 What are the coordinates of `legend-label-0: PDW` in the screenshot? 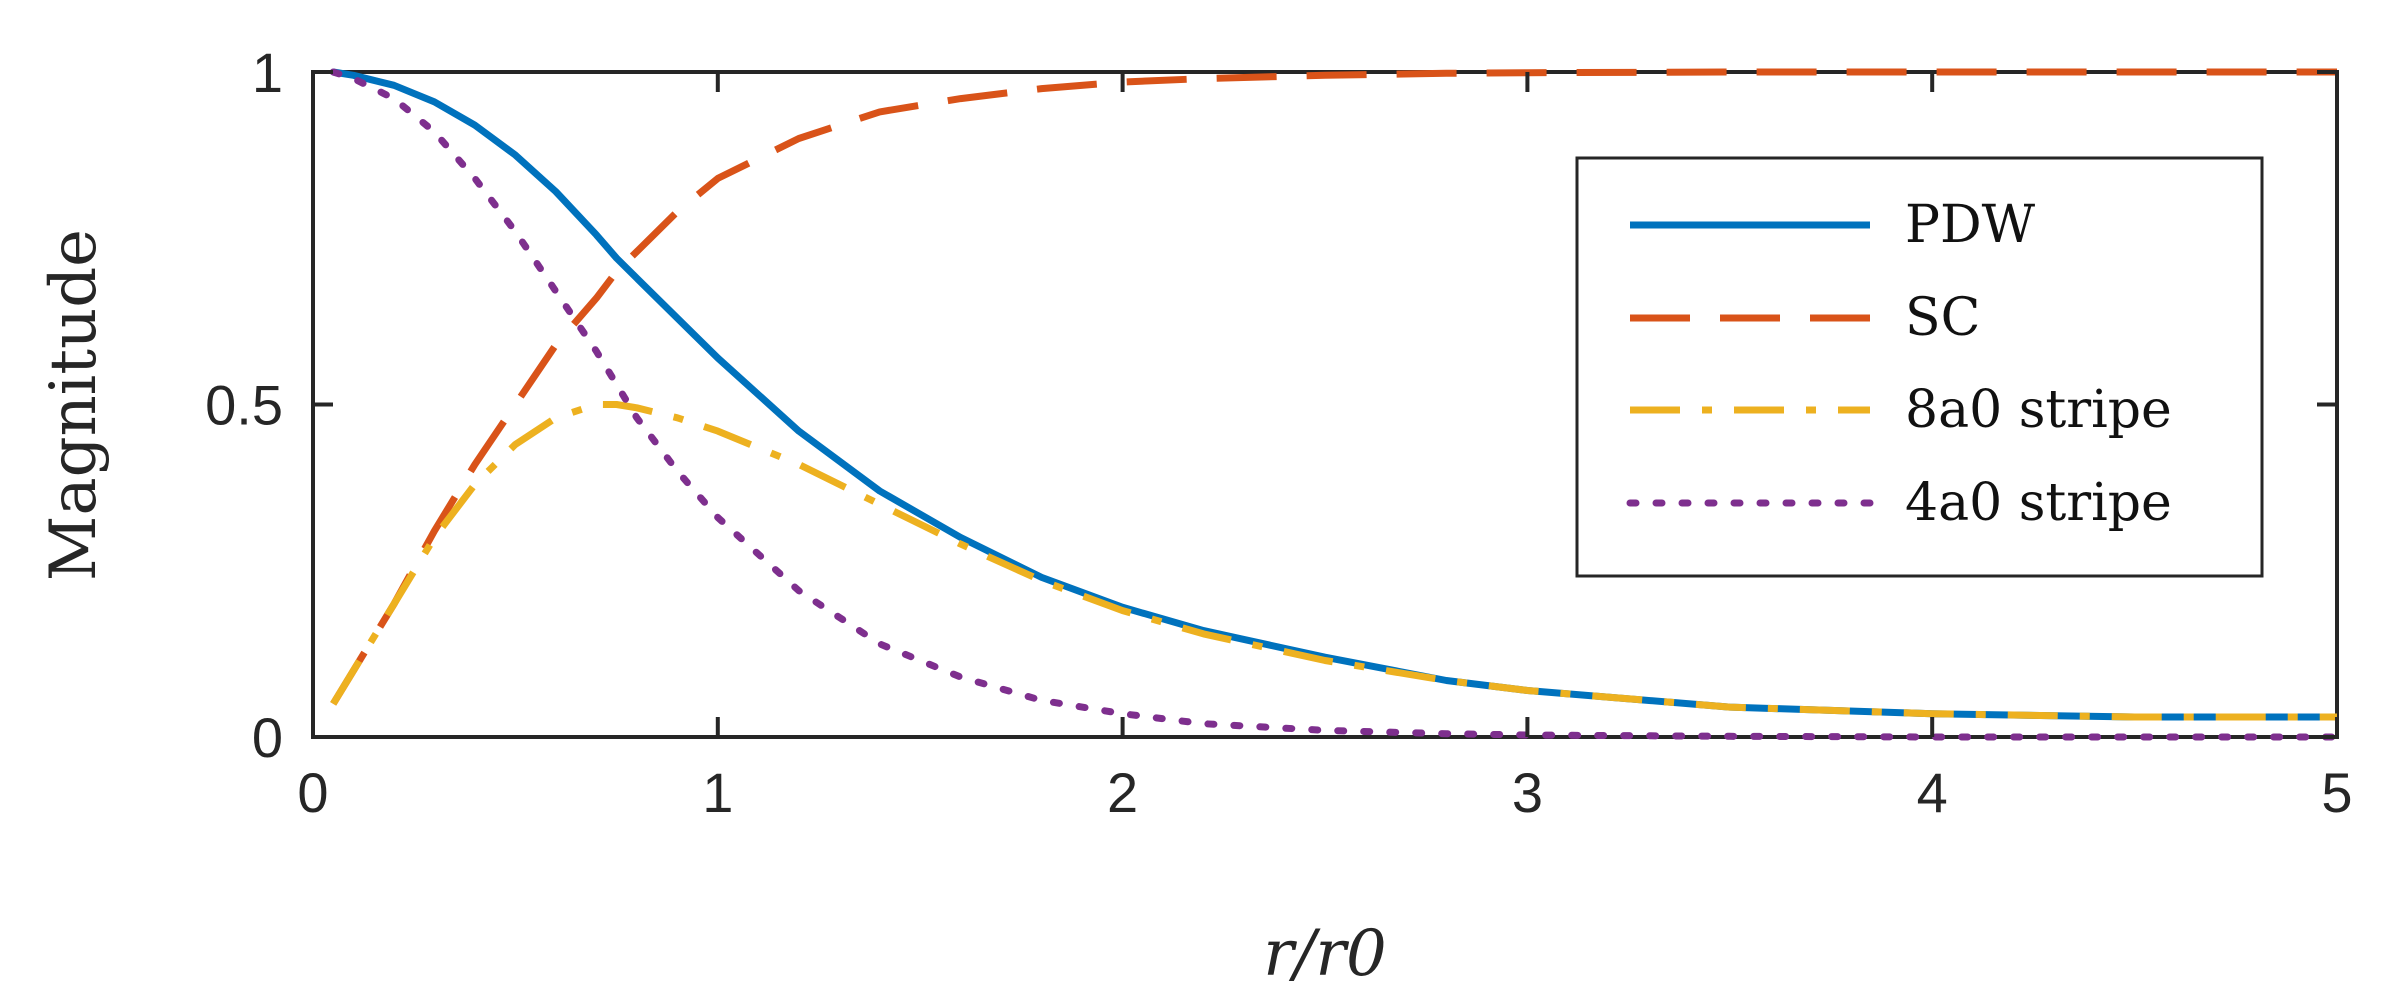 It's located at (1970, 225).